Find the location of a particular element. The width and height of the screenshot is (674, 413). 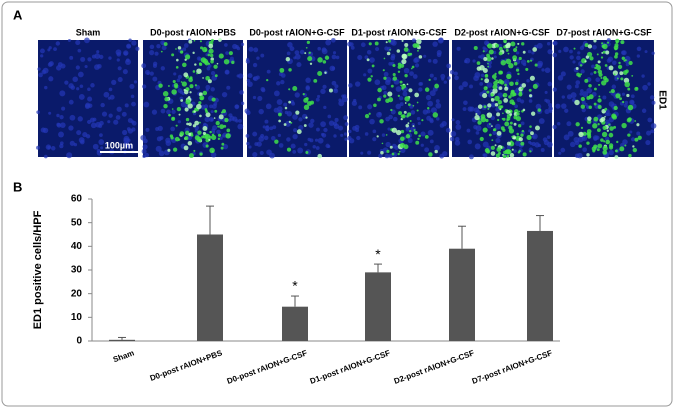

significance-marker: * is located at coordinates (378, 254).